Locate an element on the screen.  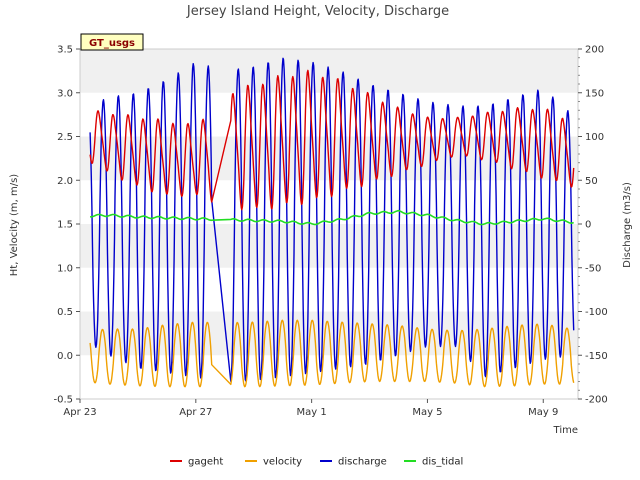
right-tick-label: -150 is located at coordinates (596, 356).